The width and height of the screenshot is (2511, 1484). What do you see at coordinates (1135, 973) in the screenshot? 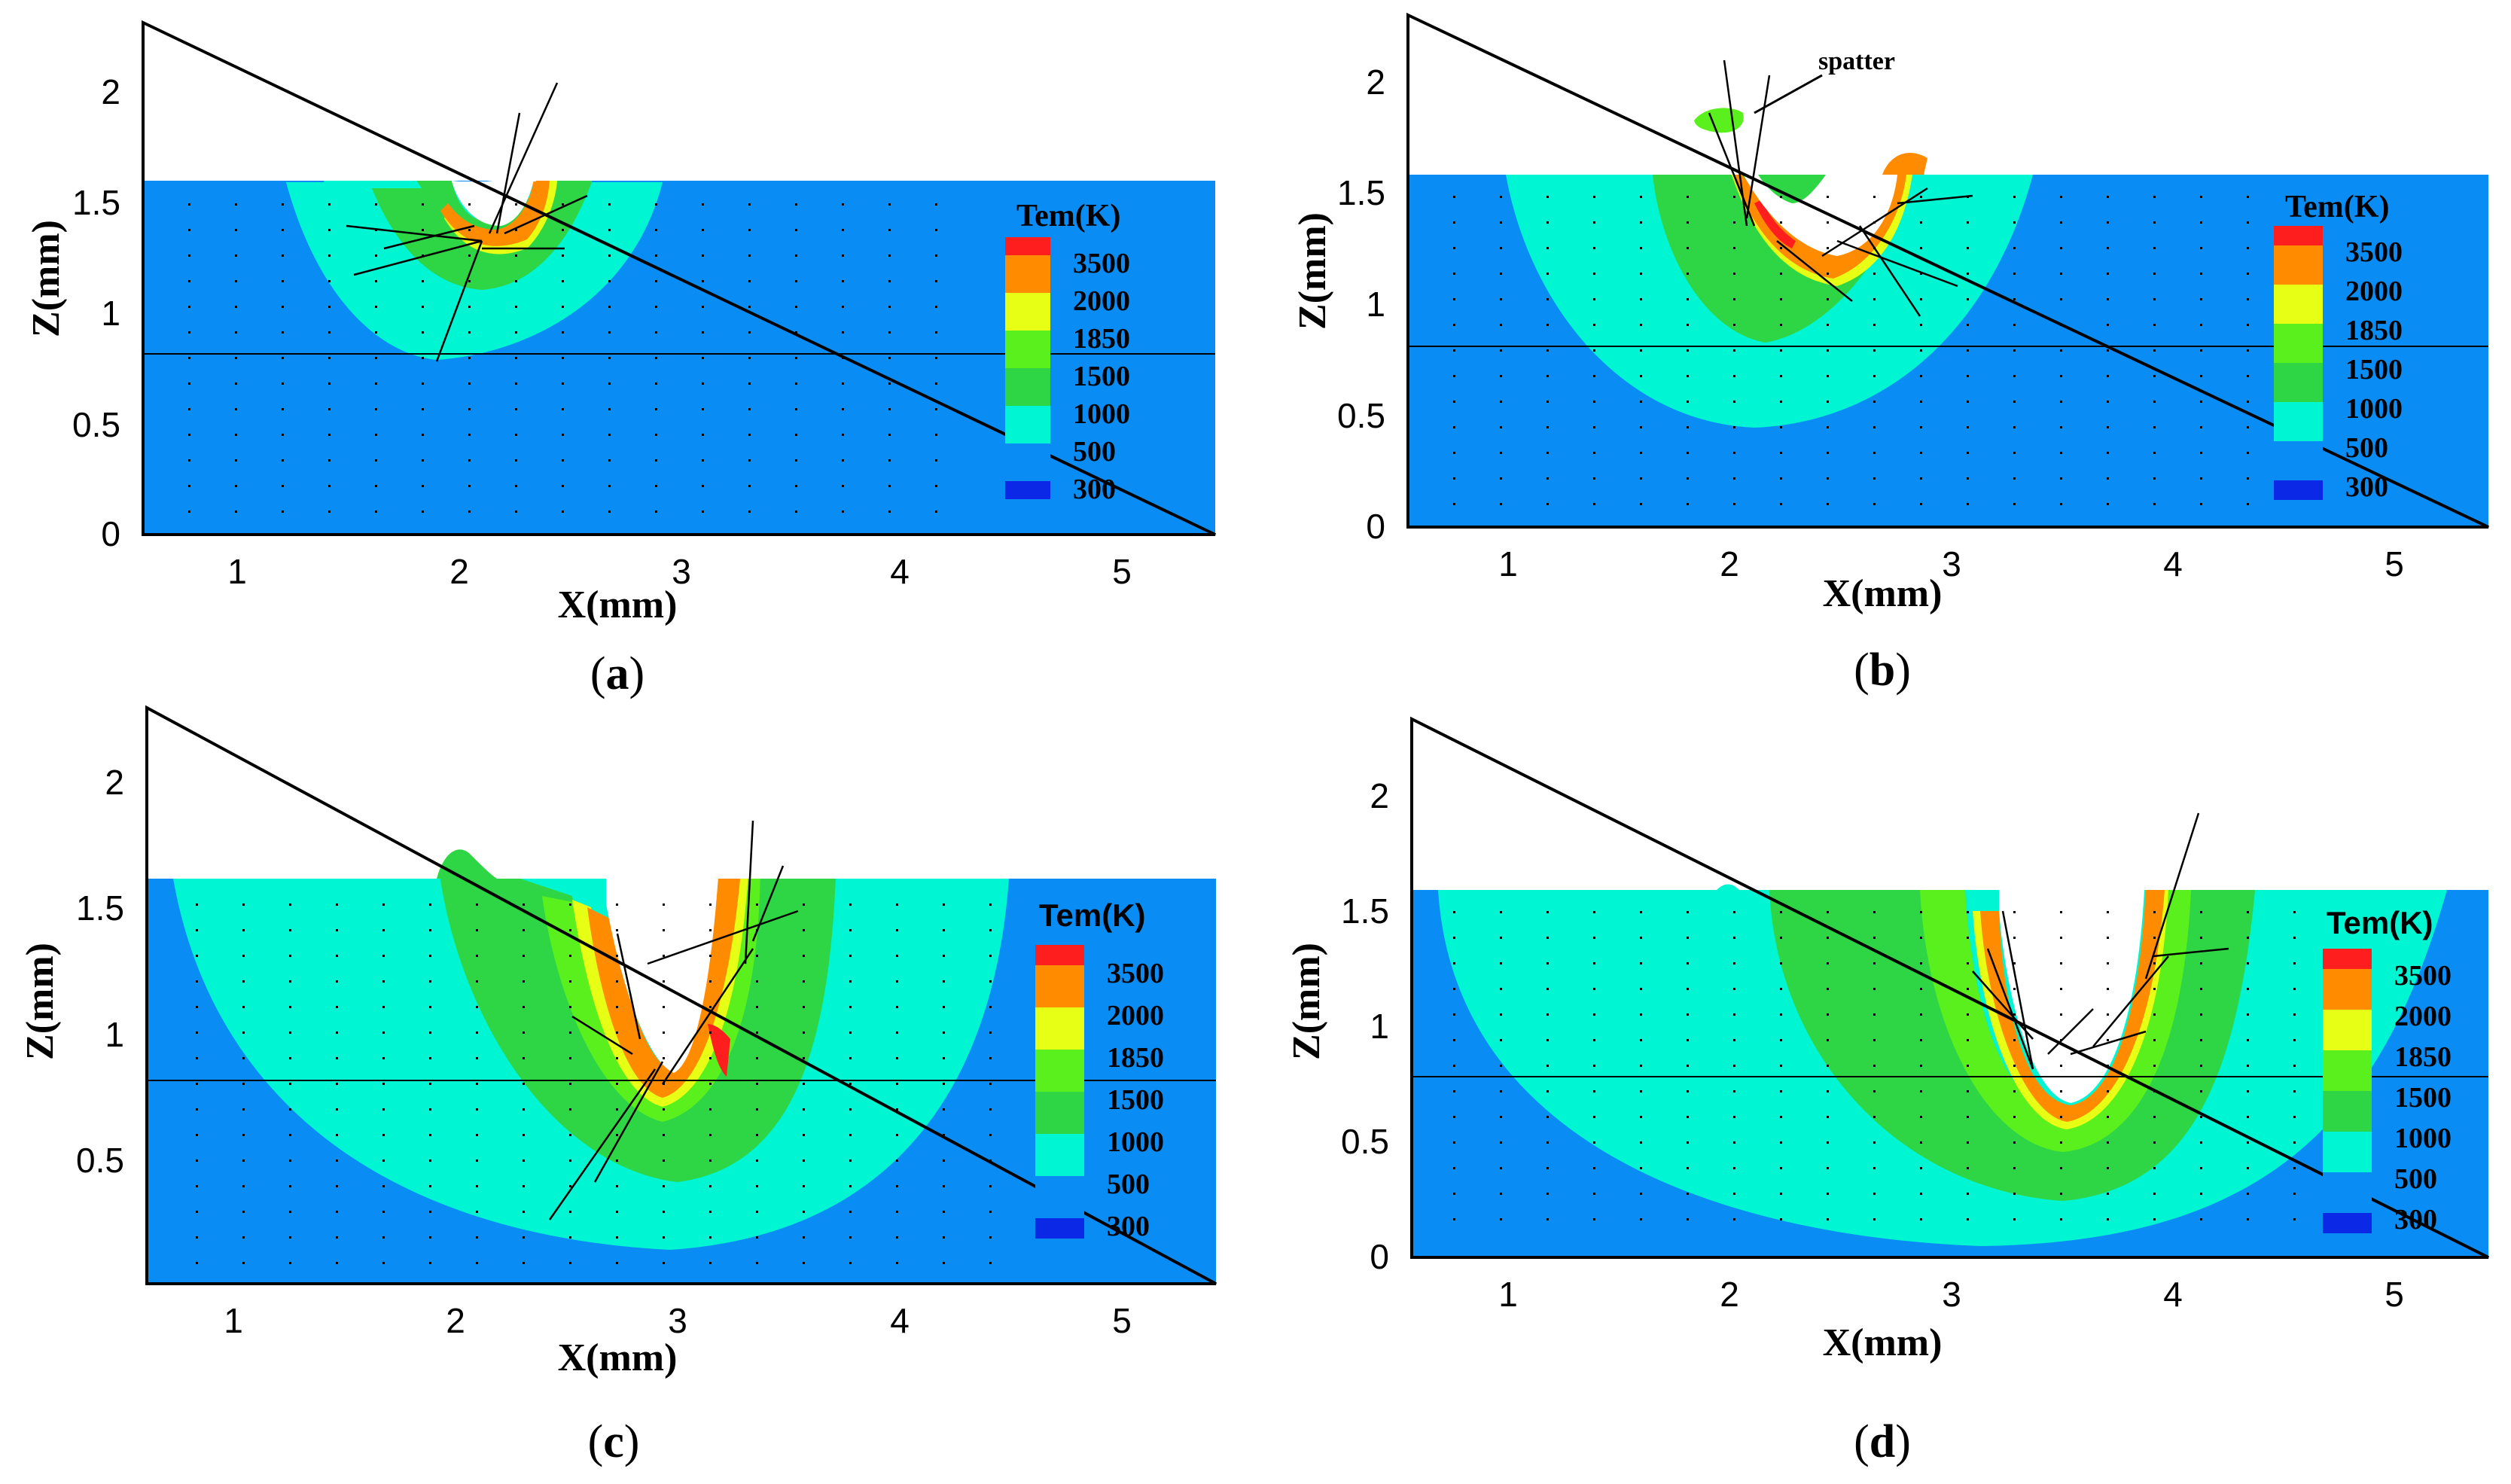
I see `panel-c-legend-label-3500: 3500` at bounding box center [1135, 973].